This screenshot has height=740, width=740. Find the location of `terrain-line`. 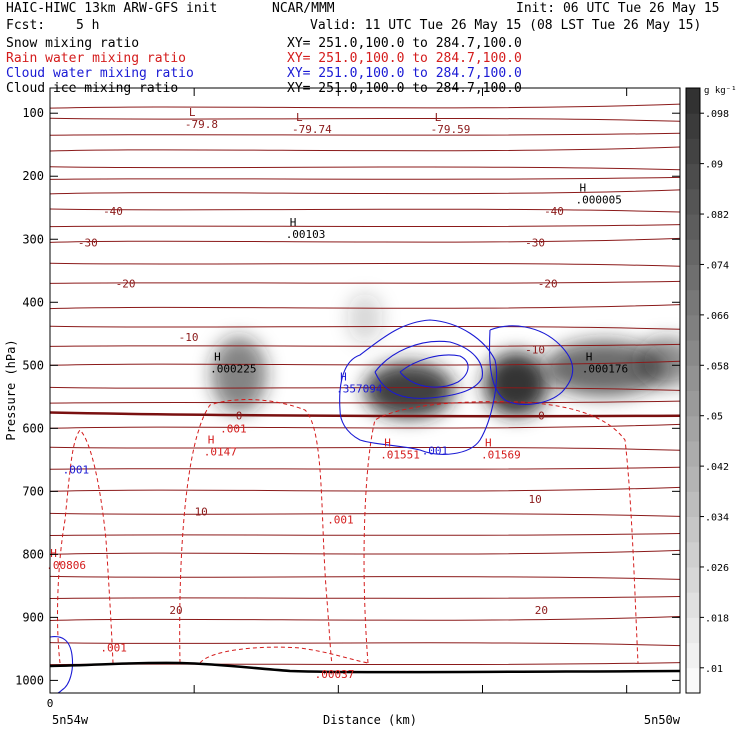

terrain-line is located at coordinates (365, 667).